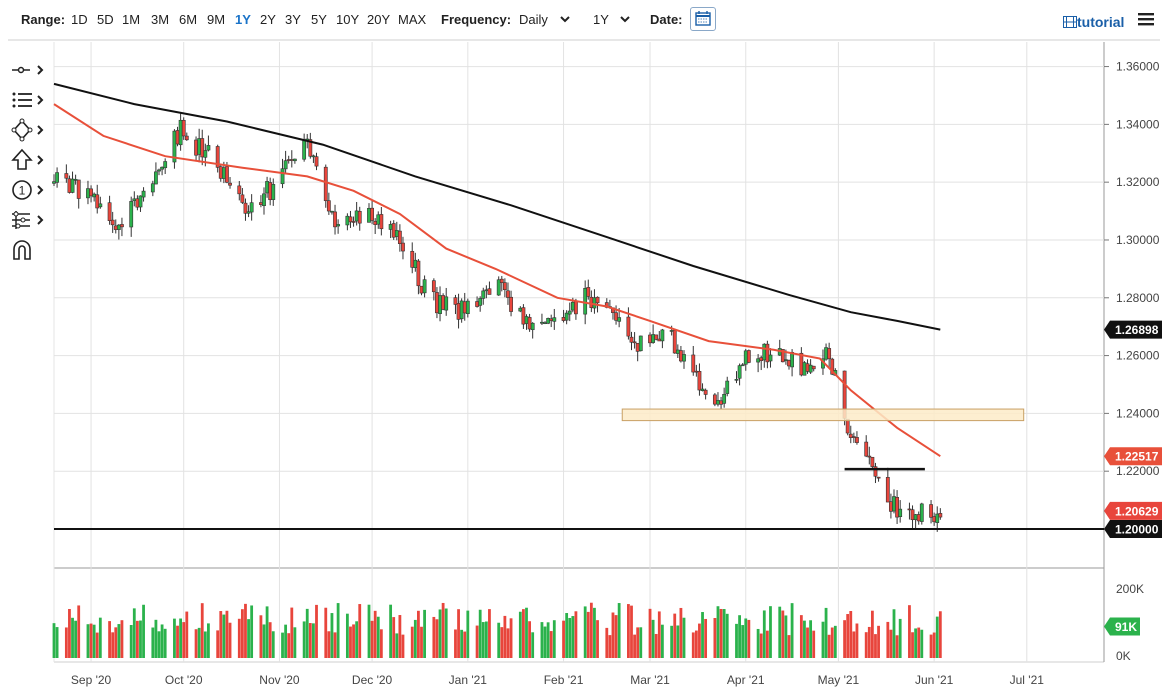 This screenshot has width=1168, height=696. I want to click on shape-drawing-tool-icon, so click(28, 130).